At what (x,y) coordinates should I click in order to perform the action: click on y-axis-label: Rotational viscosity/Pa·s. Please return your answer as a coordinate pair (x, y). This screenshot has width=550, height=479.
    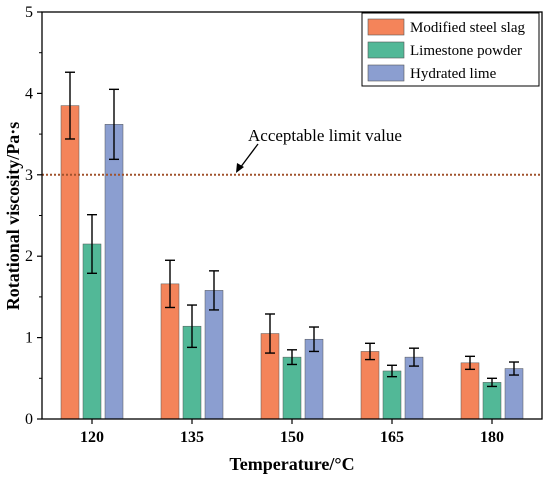
    Looking at the image, I should click on (13, 216).